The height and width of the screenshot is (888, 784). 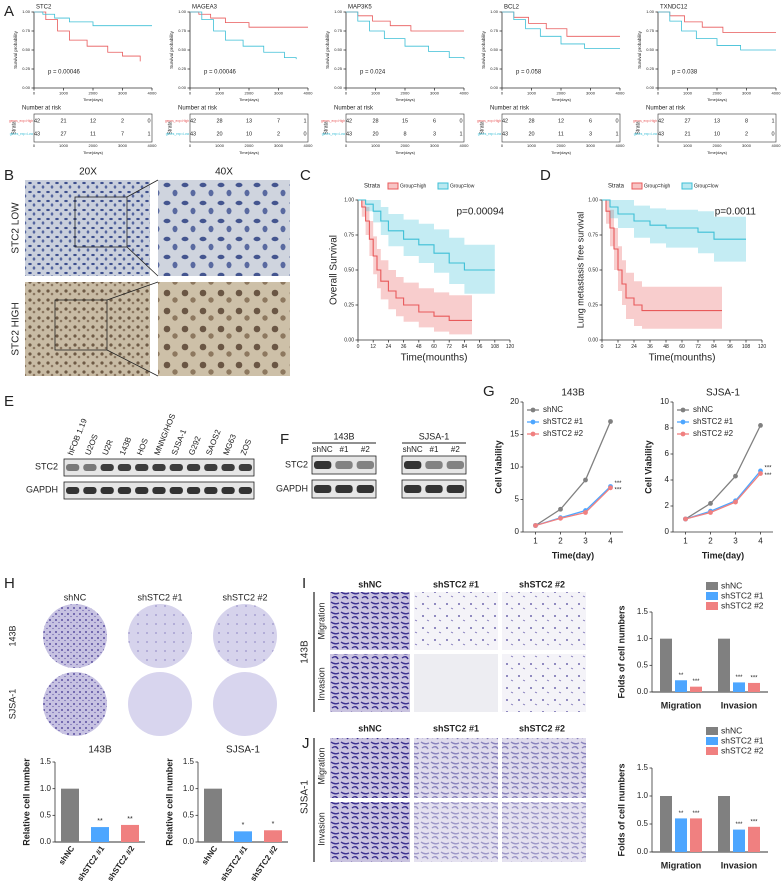 I want to click on risk-number: 27, so click(x=687, y=121).